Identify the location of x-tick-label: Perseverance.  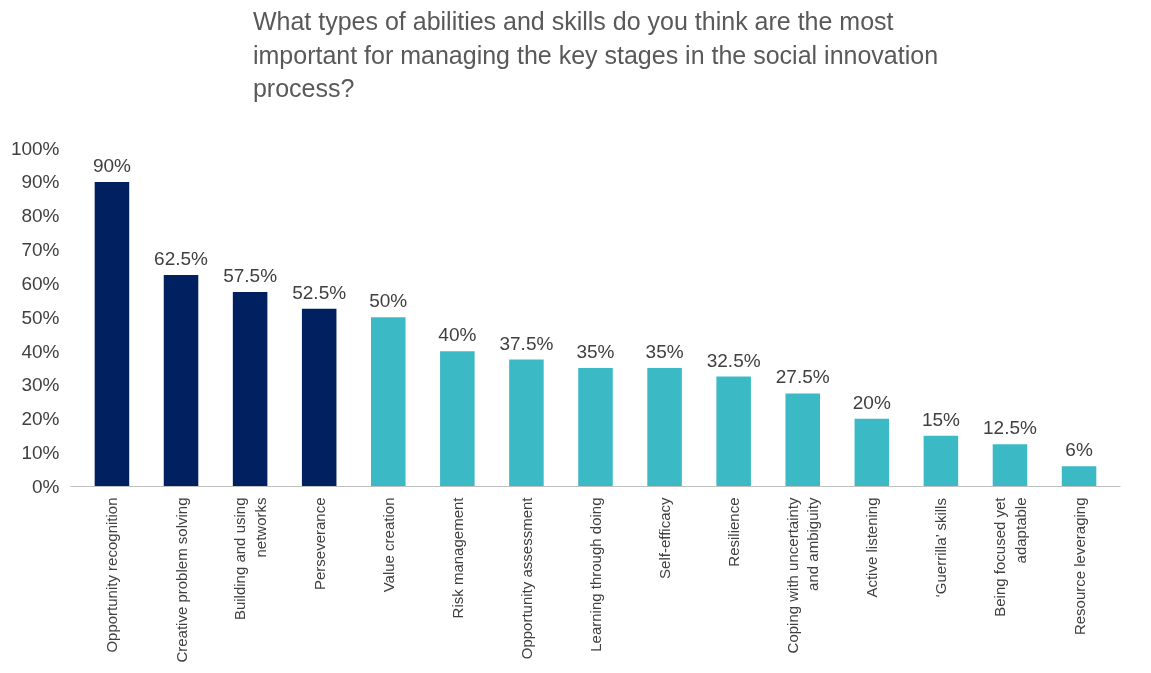
(319, 544).